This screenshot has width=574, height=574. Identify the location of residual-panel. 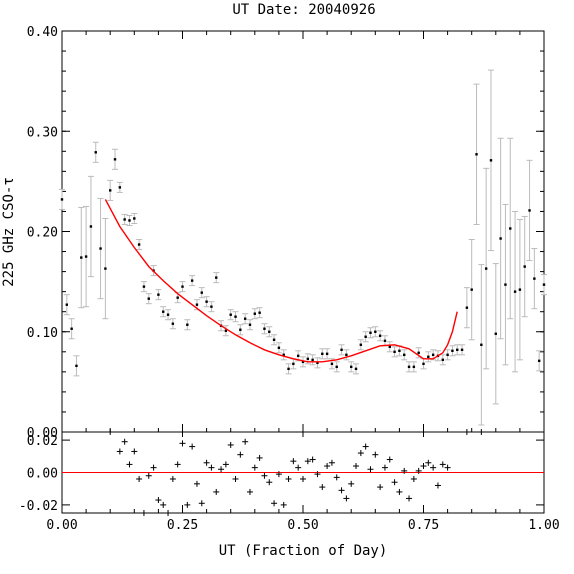
(303, 472).